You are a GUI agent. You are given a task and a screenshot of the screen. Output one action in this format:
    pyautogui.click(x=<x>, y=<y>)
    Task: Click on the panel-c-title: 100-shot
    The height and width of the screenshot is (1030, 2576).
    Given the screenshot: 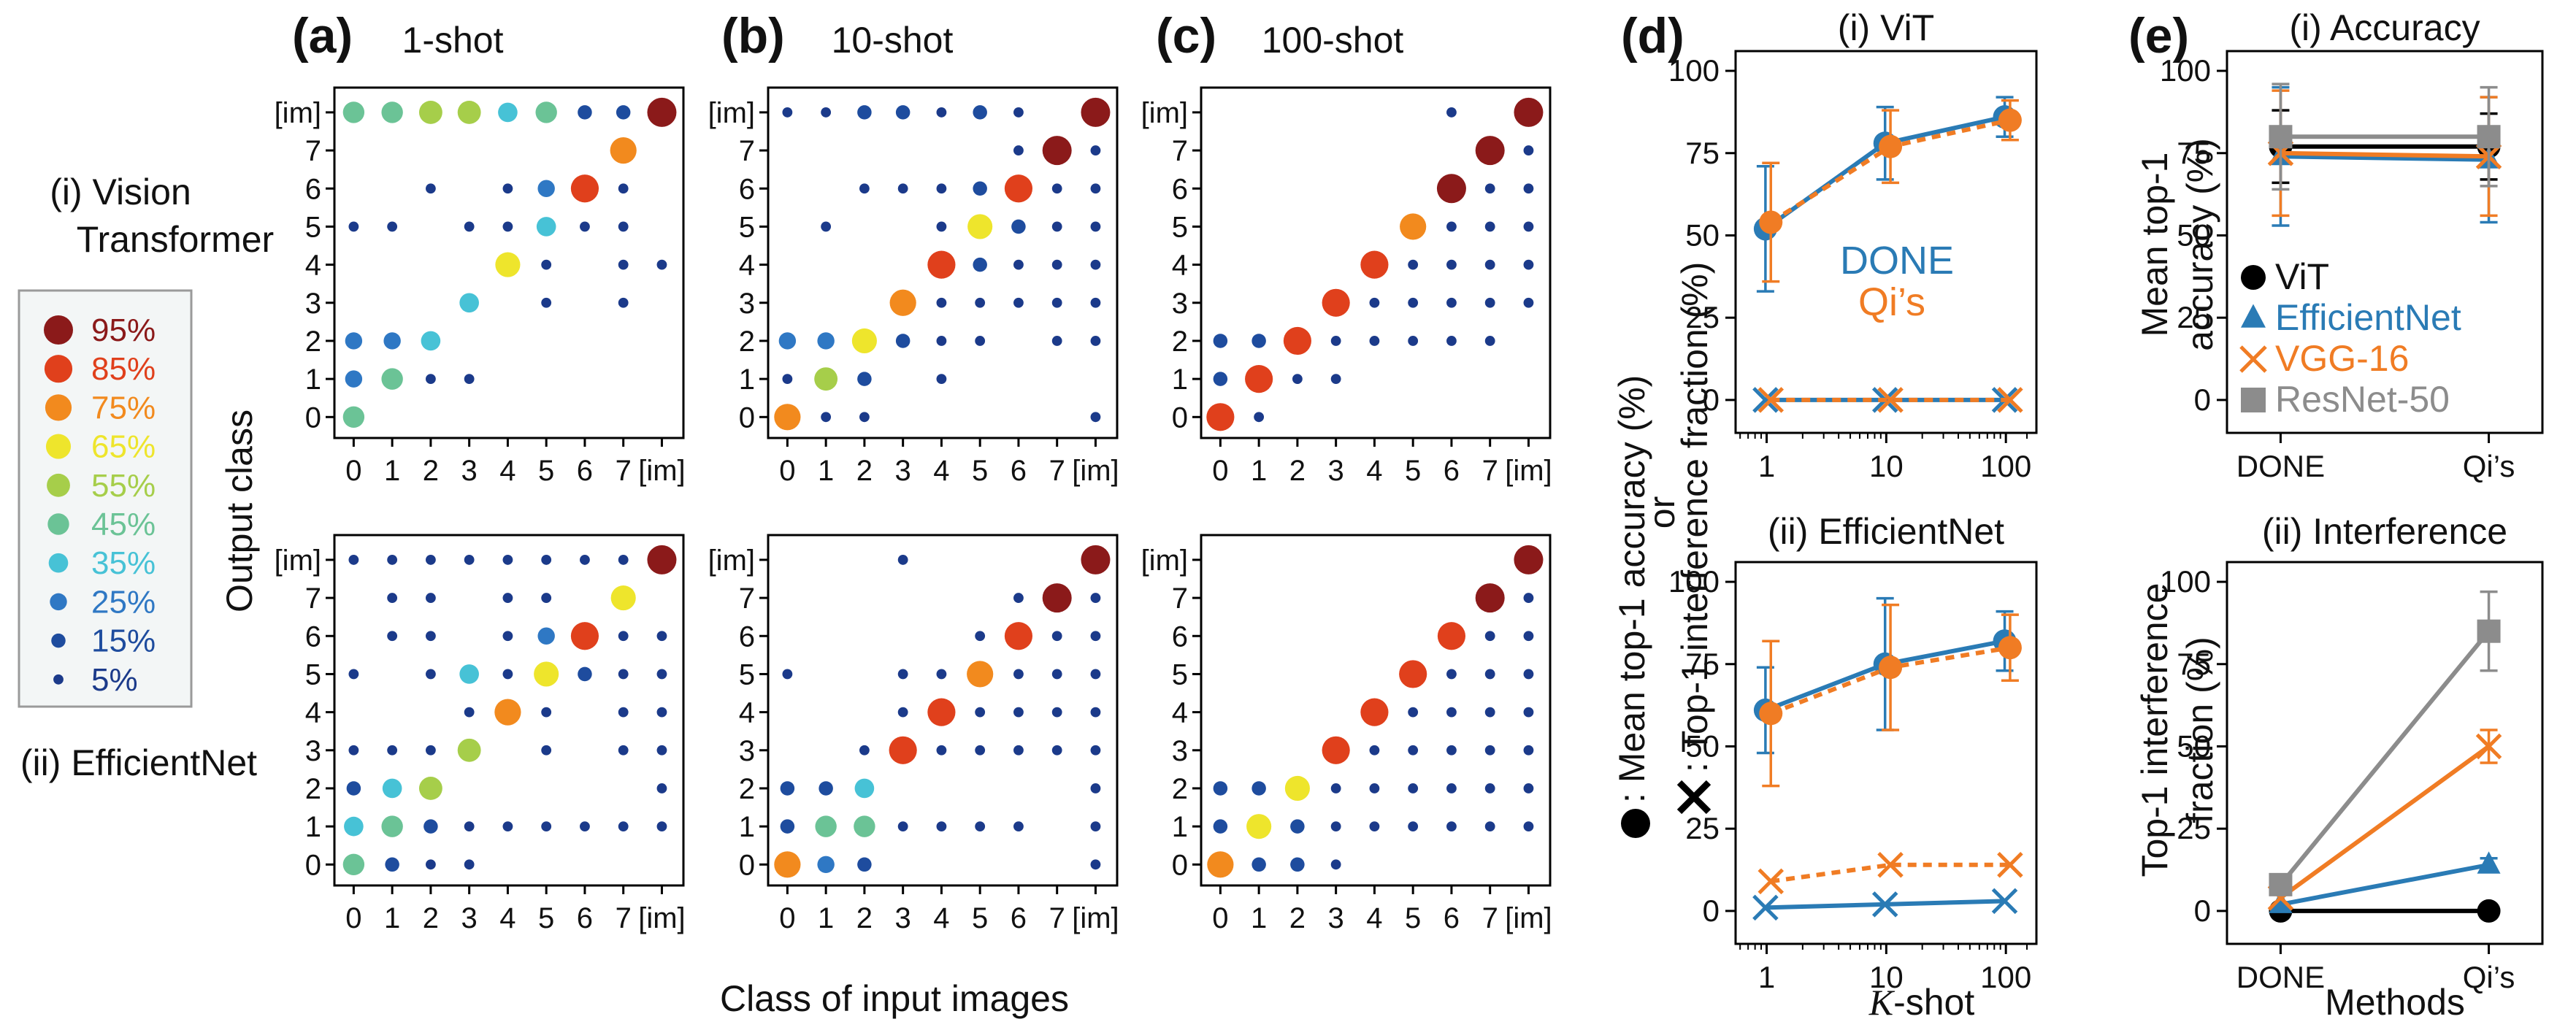 What is the action you would take?
    pyautogui.click(x=1333, y=41)
    